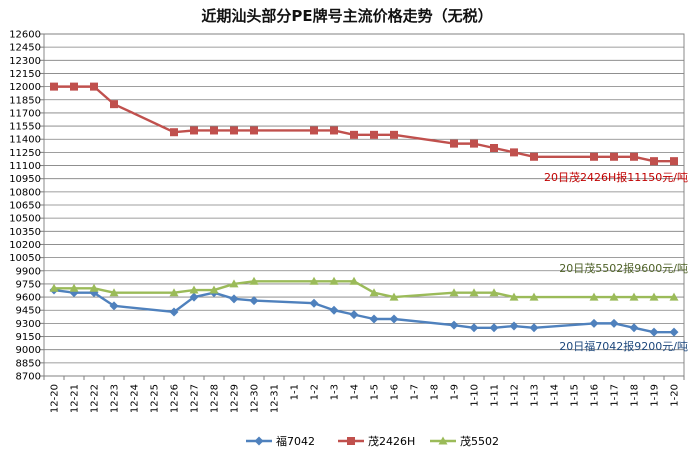 The image size is (695, 454). I want to click on y-tick-label: 11850, so click(25, 100).